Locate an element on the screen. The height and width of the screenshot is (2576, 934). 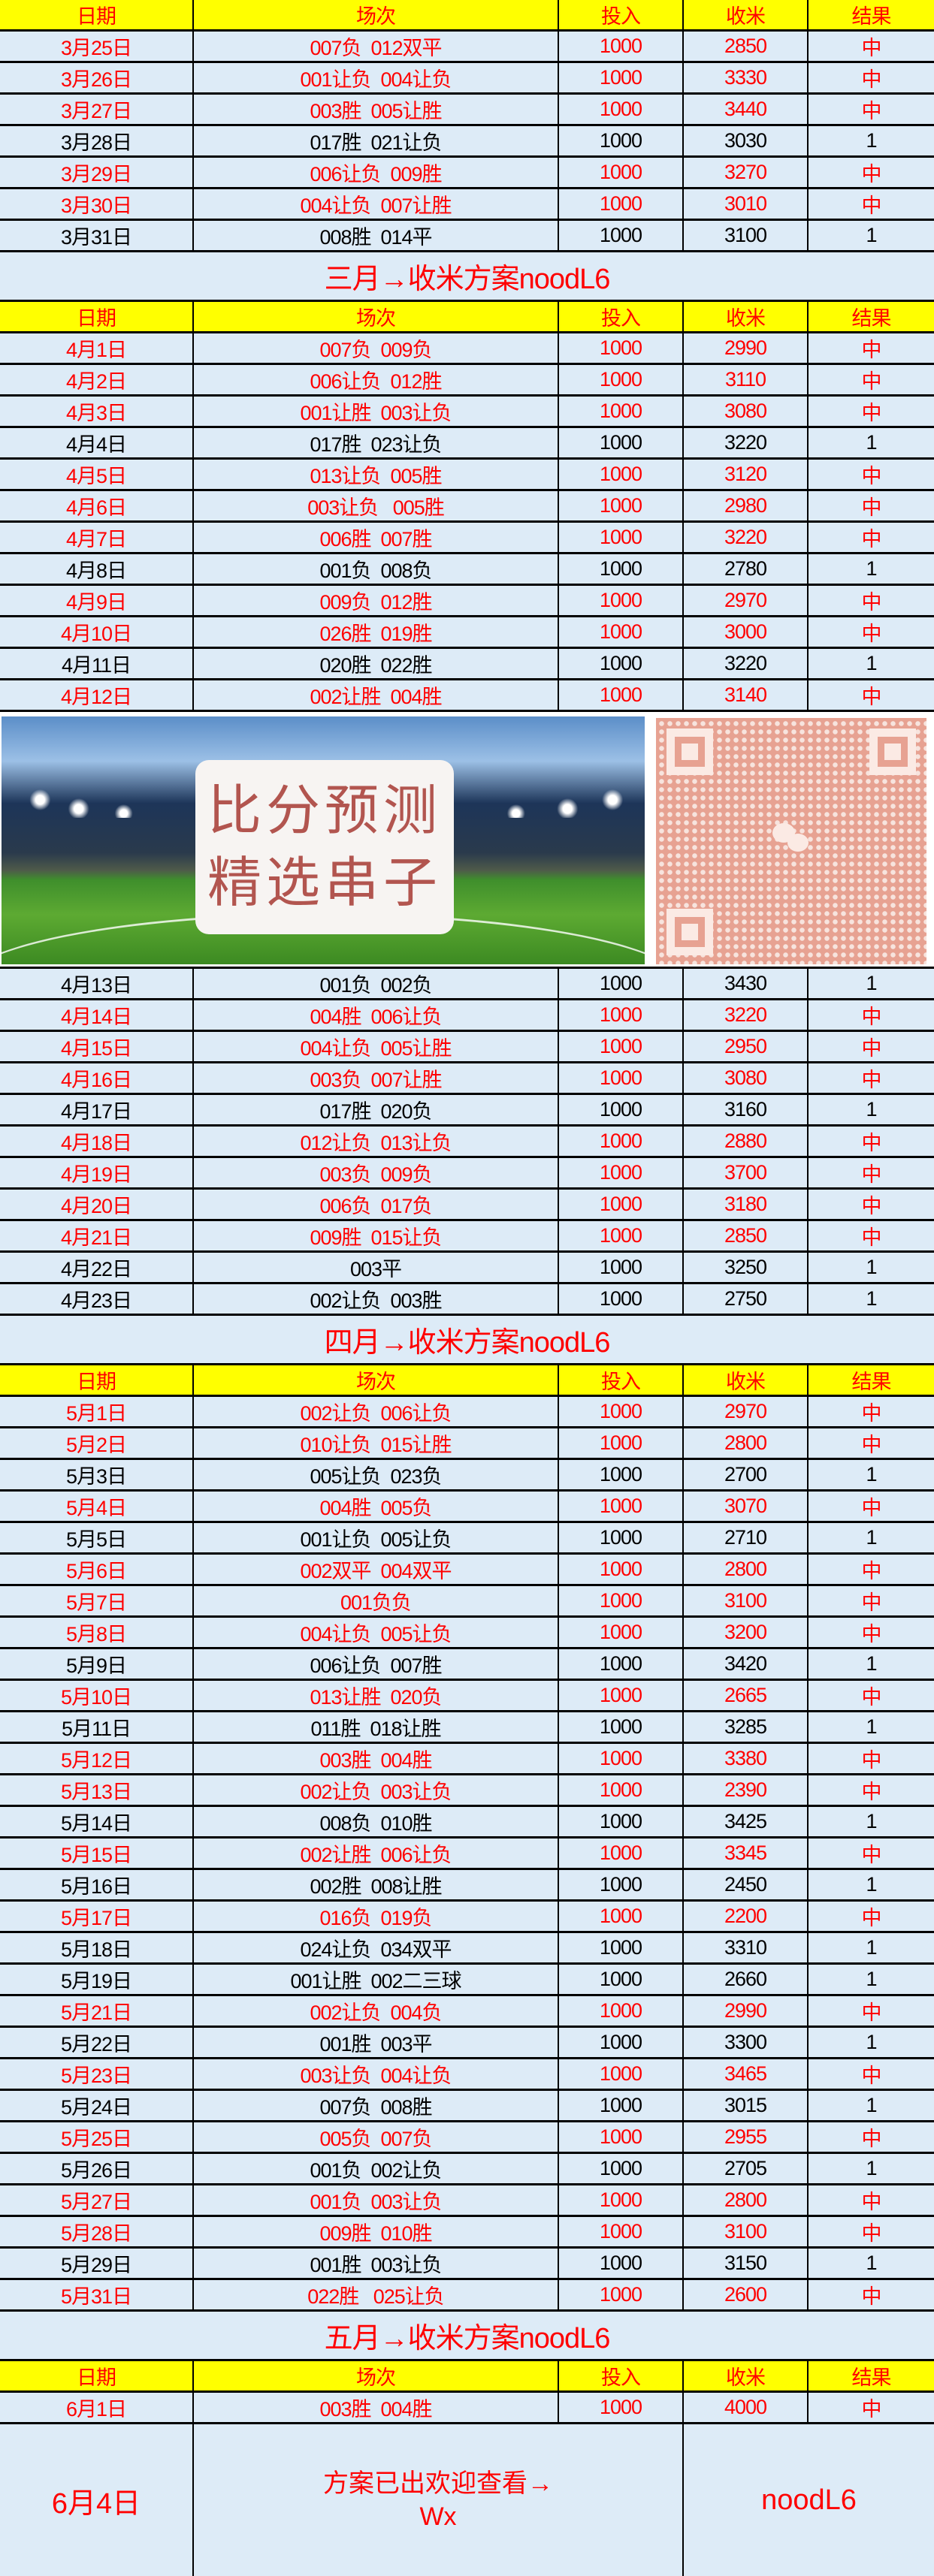
match-cell: 001让负 005让负 is located at coordinates (376, 1537).